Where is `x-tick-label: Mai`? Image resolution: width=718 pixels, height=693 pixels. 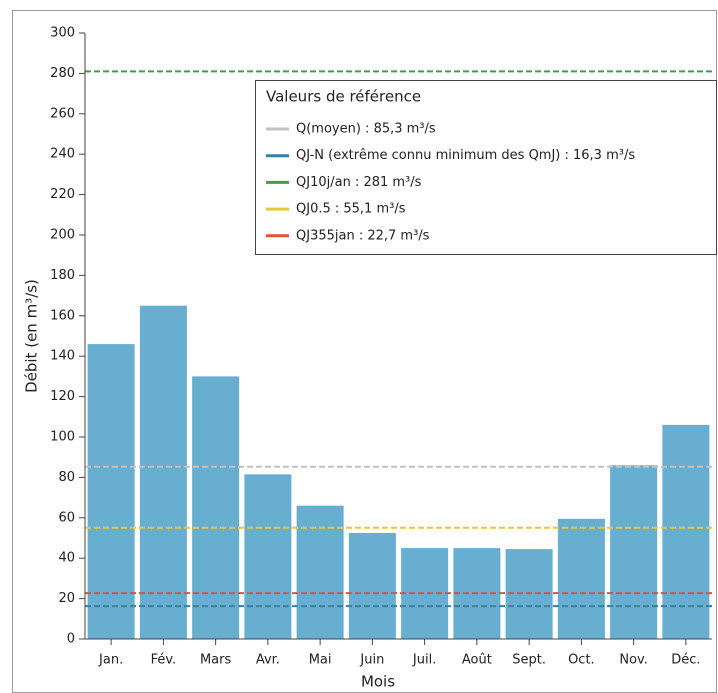 x-tick-label: Mai is located at coordinates (320, 660).